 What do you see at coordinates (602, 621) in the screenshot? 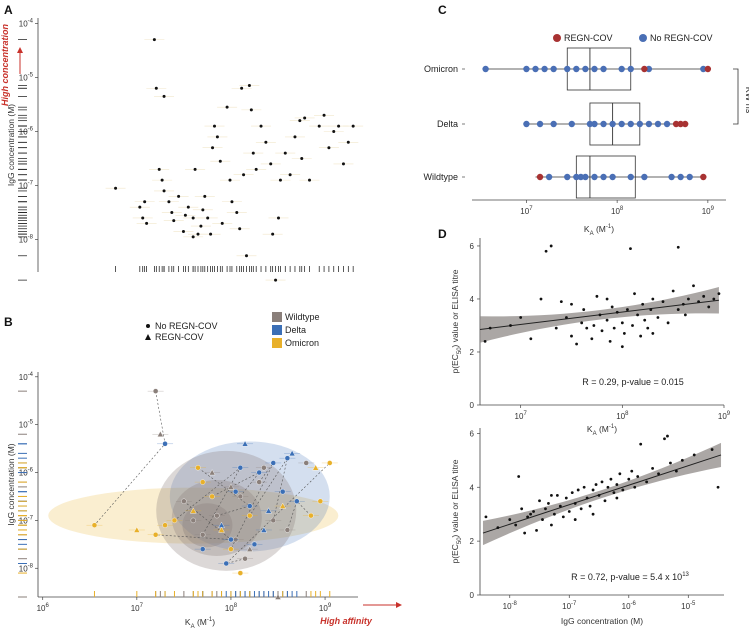
I see `panel-d-bottom-x-axis-title: IgG concentration (M)` at bounding box center [602, 621].